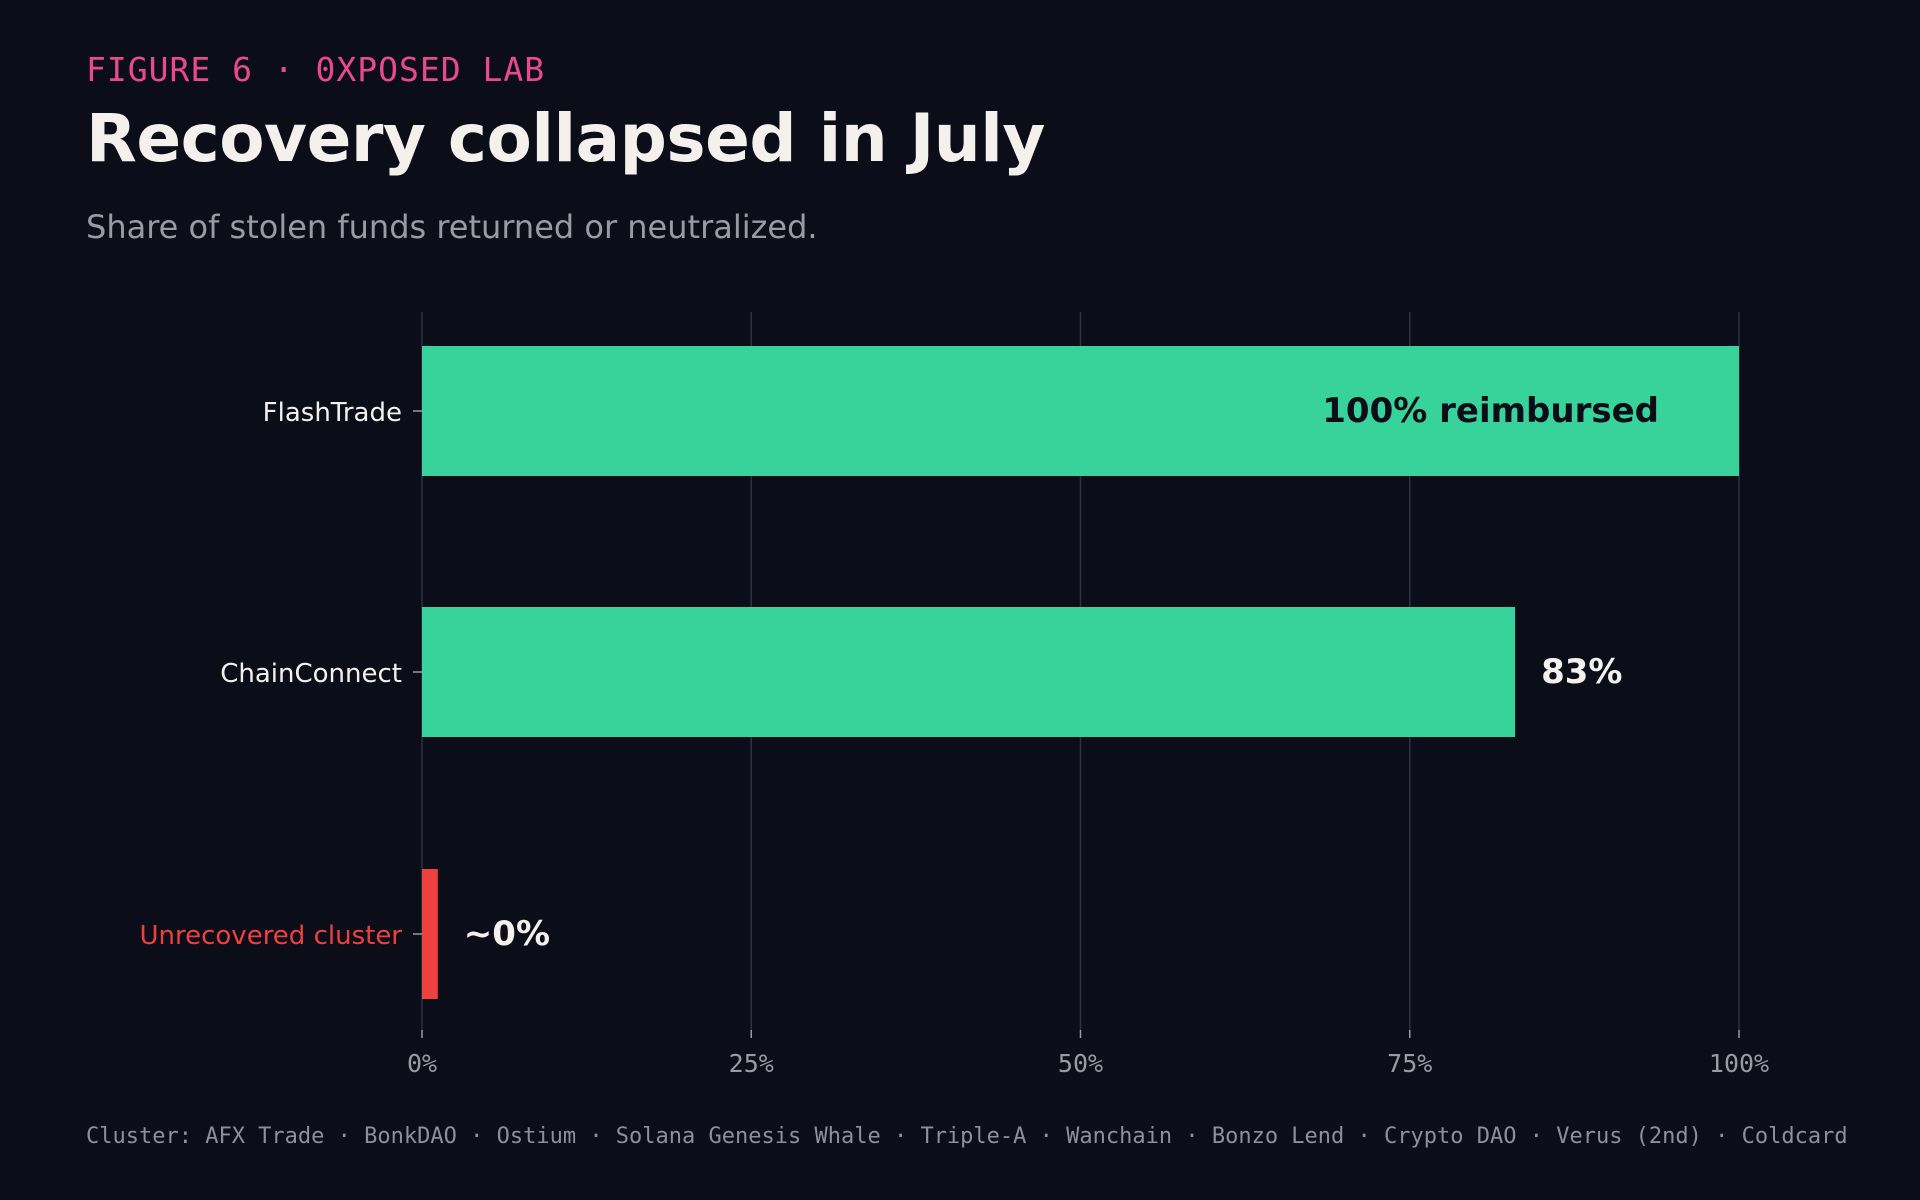  What do you see at coordinates (332, 413) in the screenshot?
I see `category-label: FlashTrade` at bounding box center [332, 413].